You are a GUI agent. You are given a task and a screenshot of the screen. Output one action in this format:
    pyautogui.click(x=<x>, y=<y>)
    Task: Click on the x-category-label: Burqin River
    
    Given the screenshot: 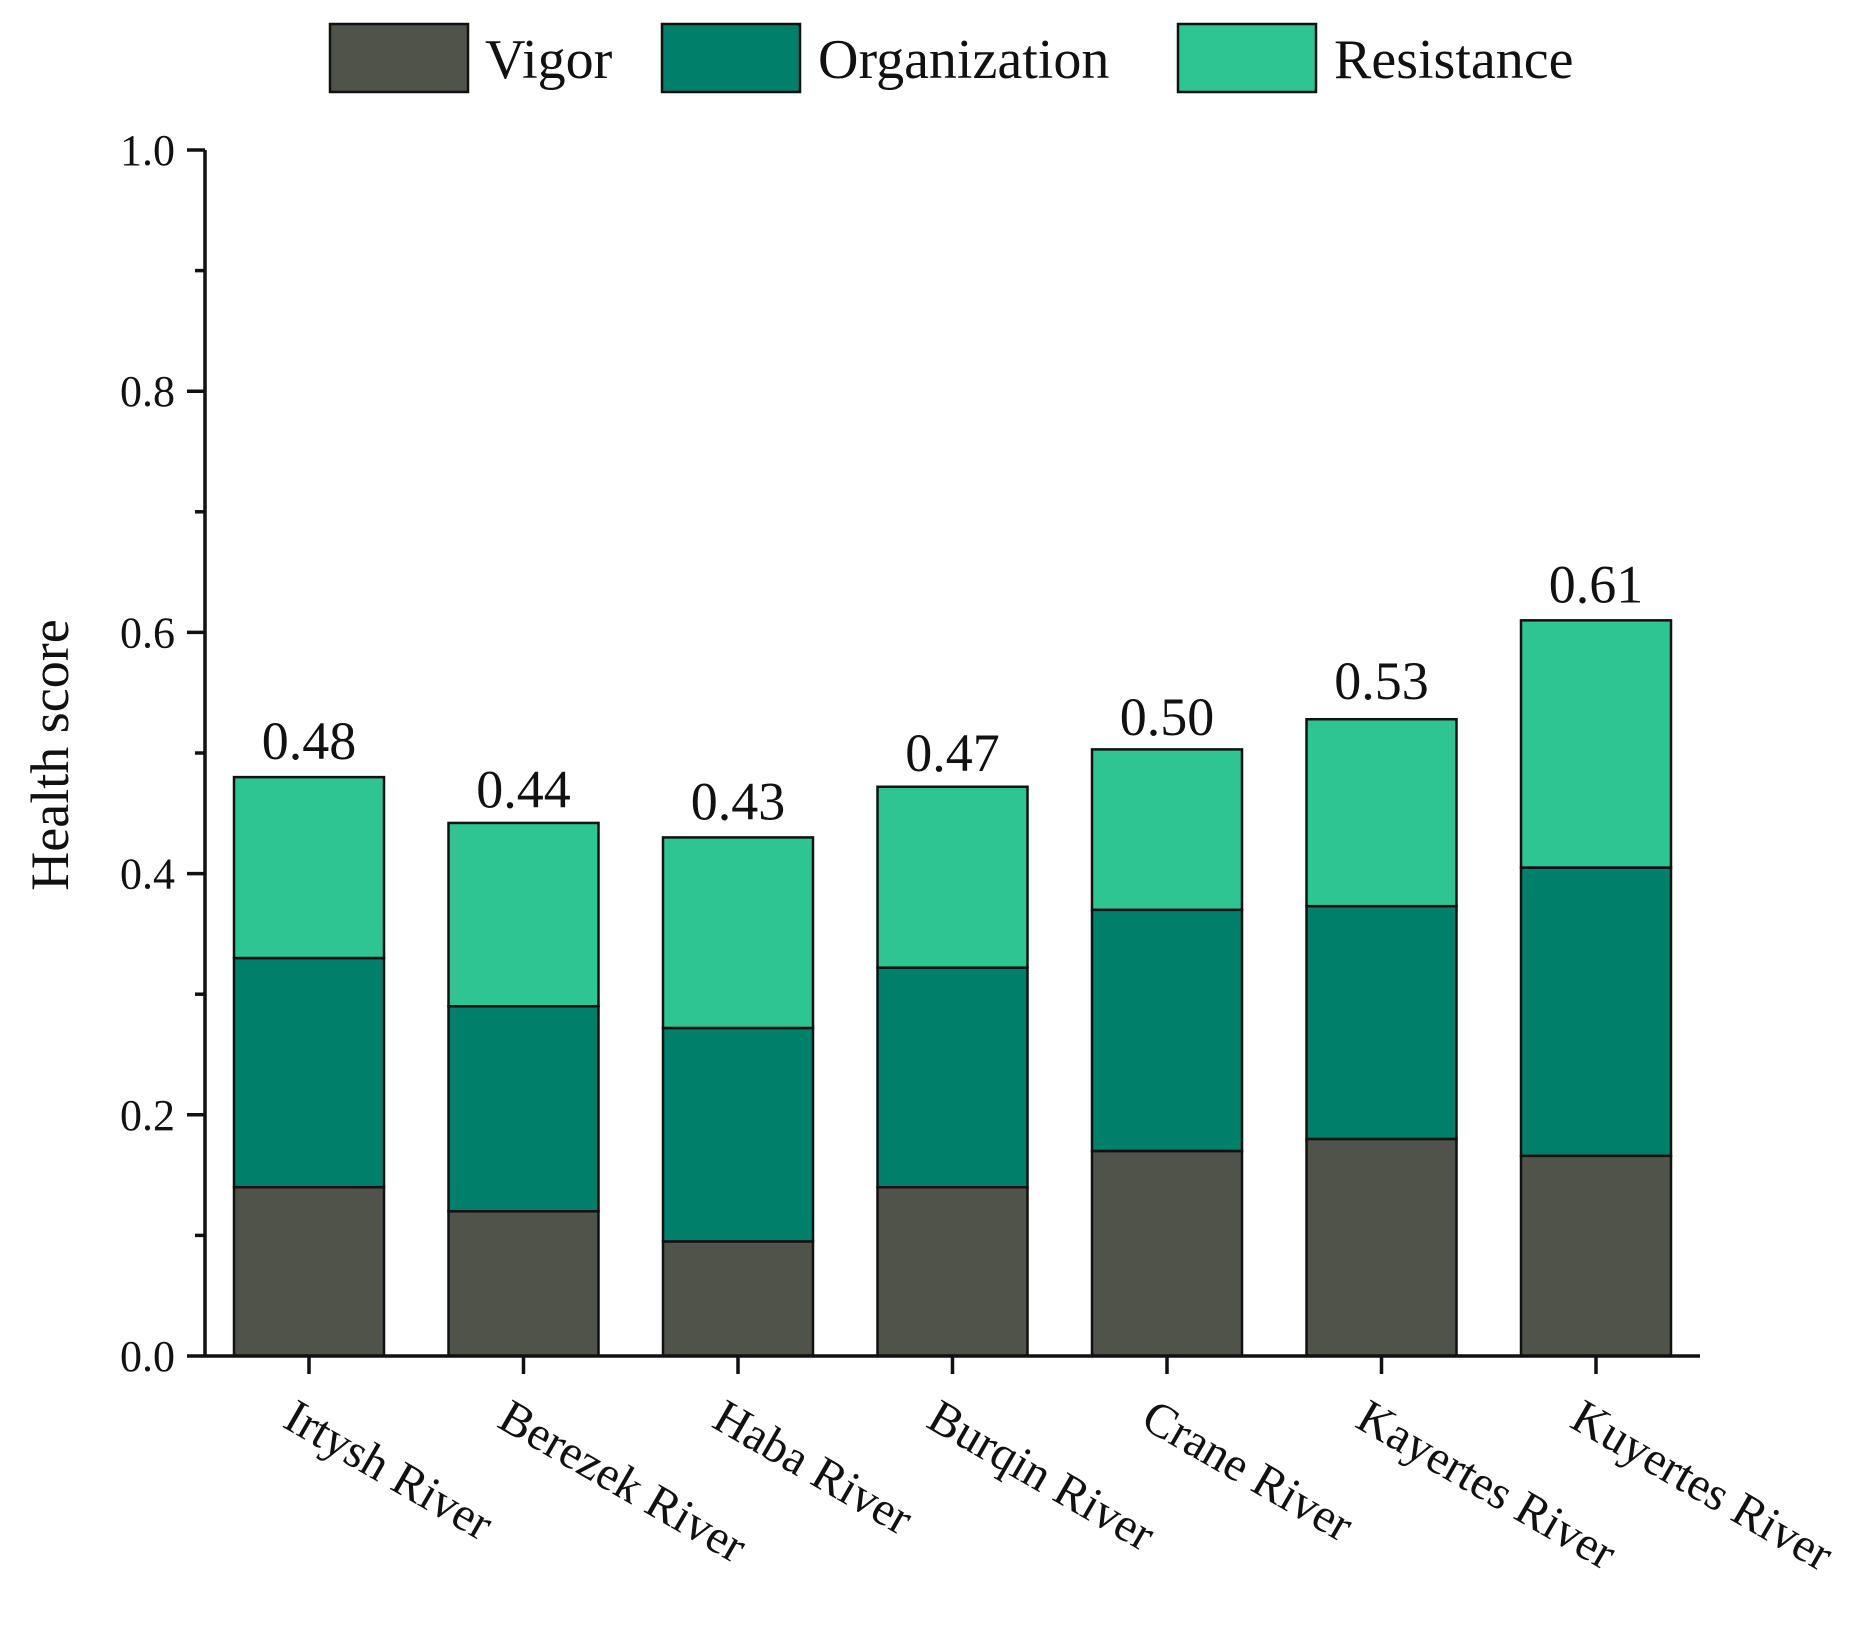 What is the action you would take?
    pyautogui.click(x=1041, y=1476)
    